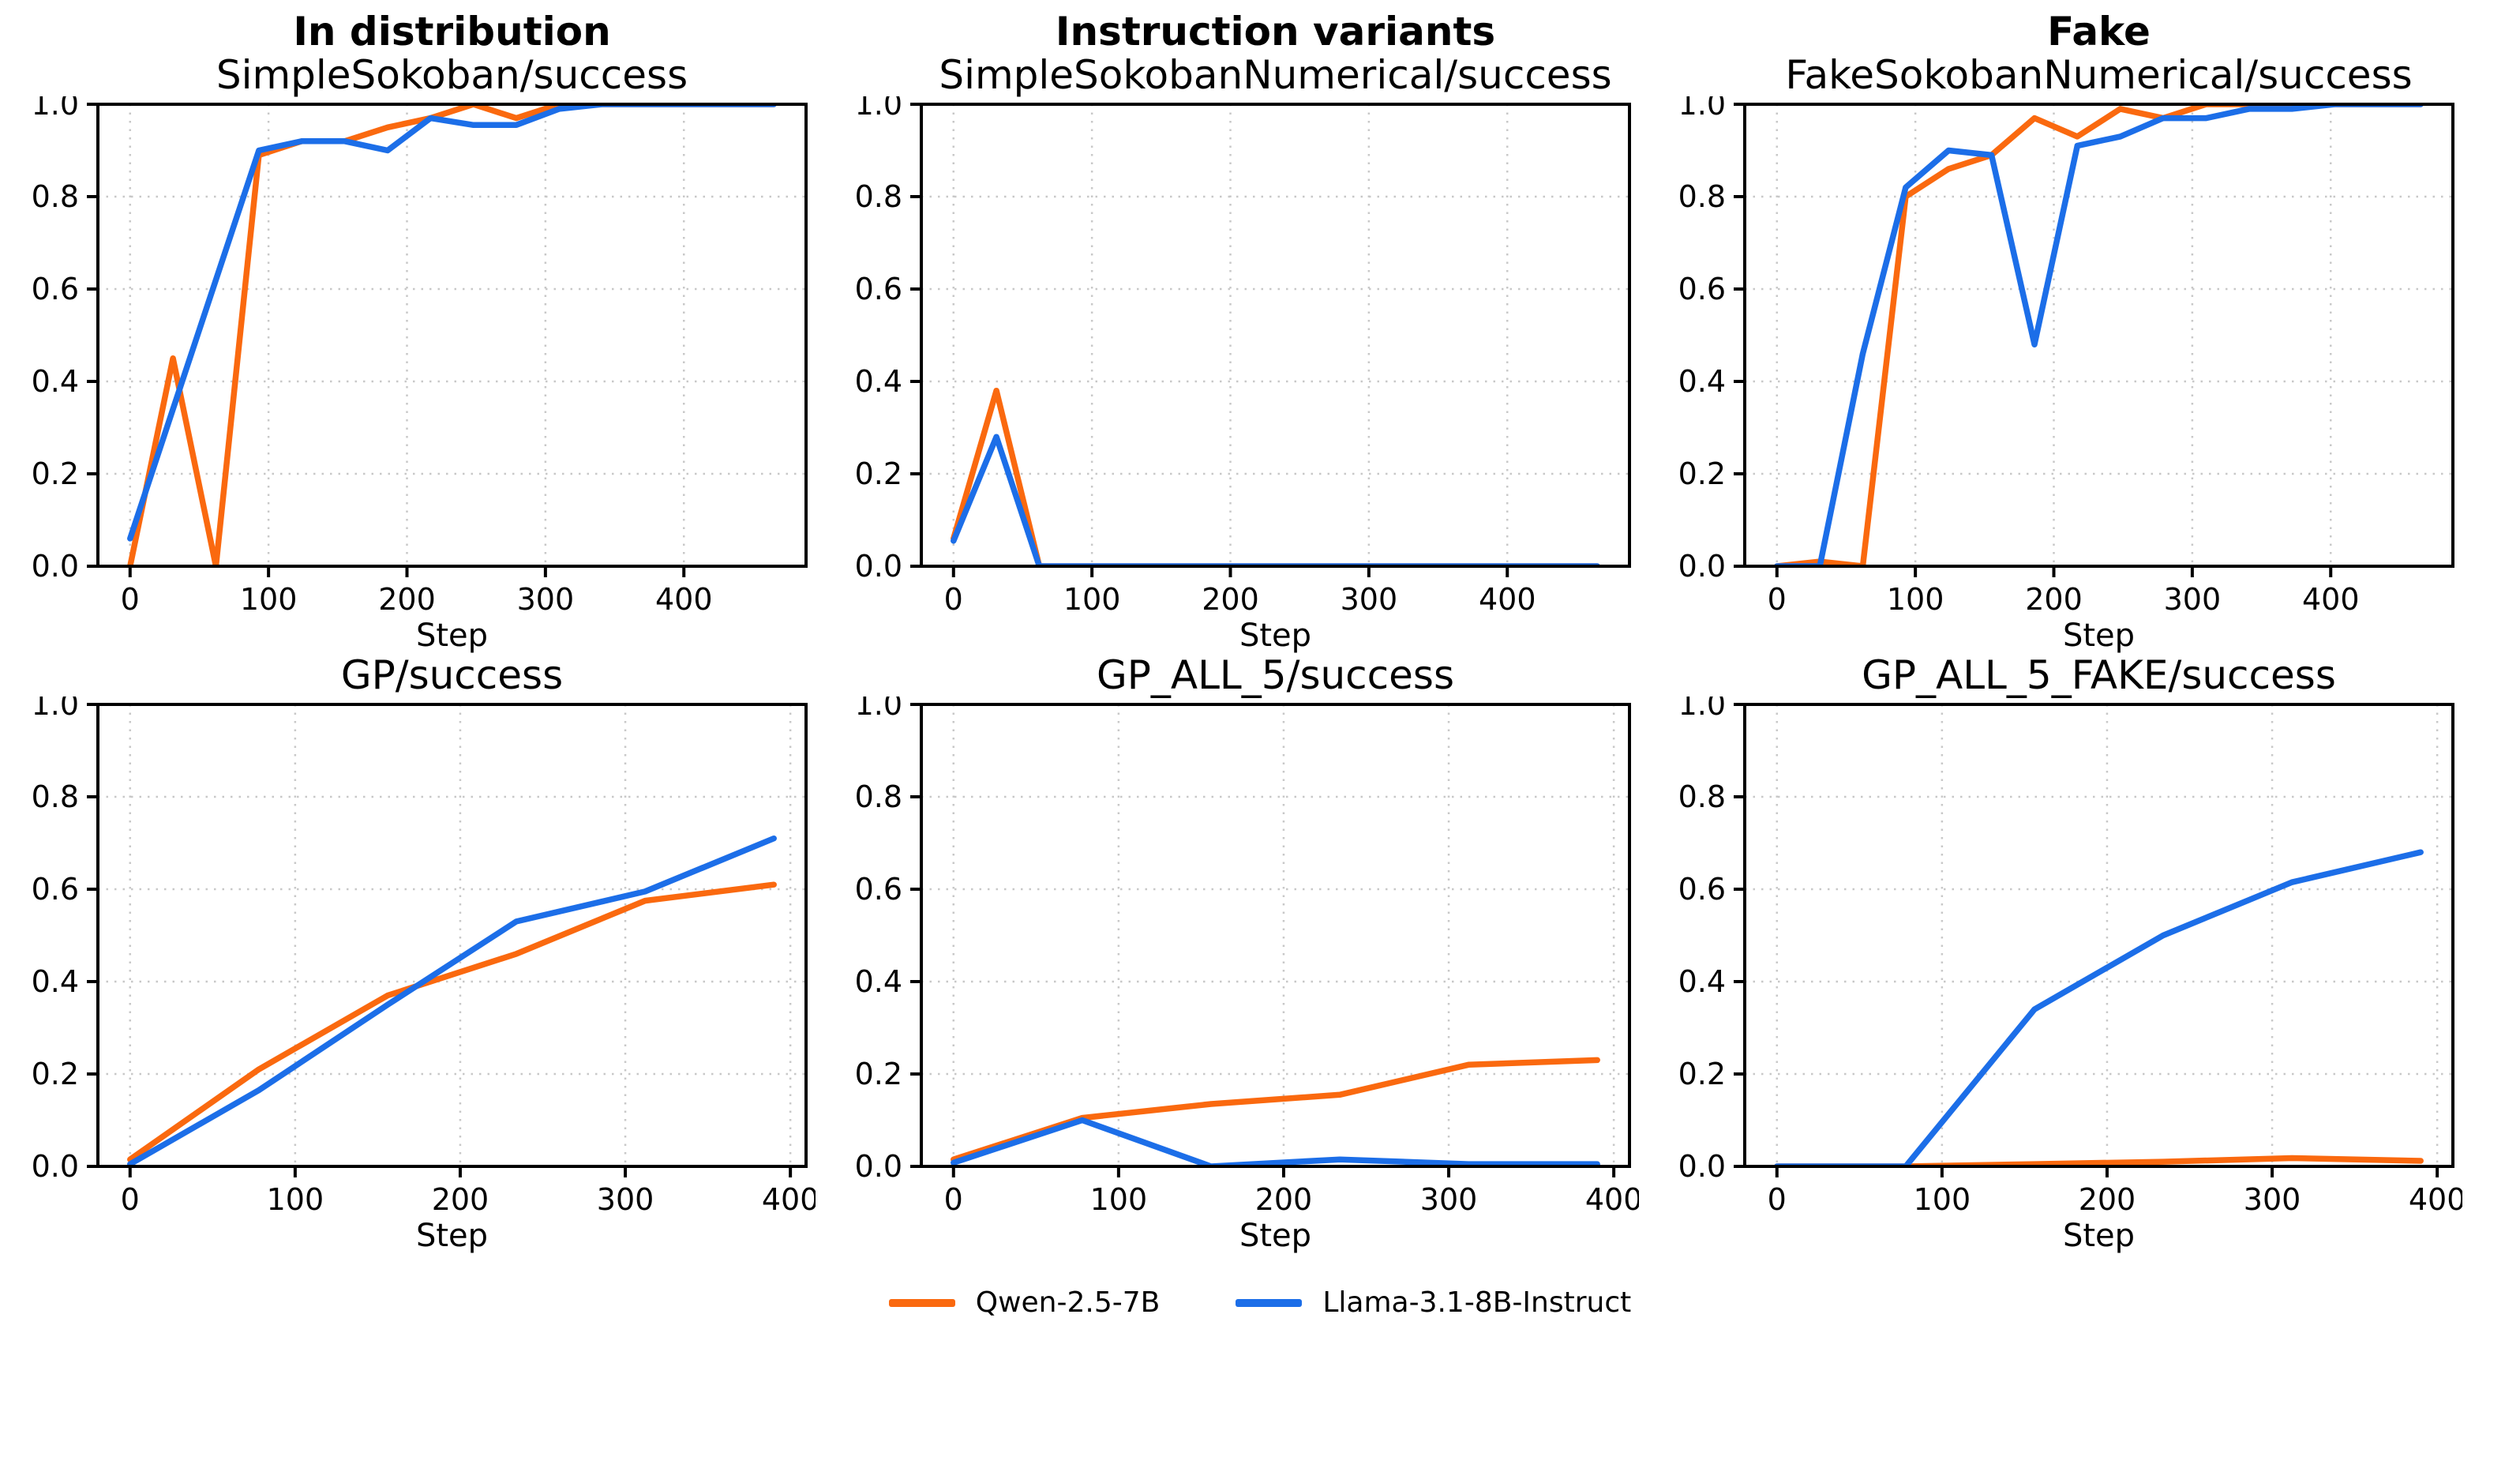  Describe the element at coordinates (2099, 675) in the screenshot. I see `chart-title-gp-all-5-fake: GP_ALL_5_FAKE/success` at that location.